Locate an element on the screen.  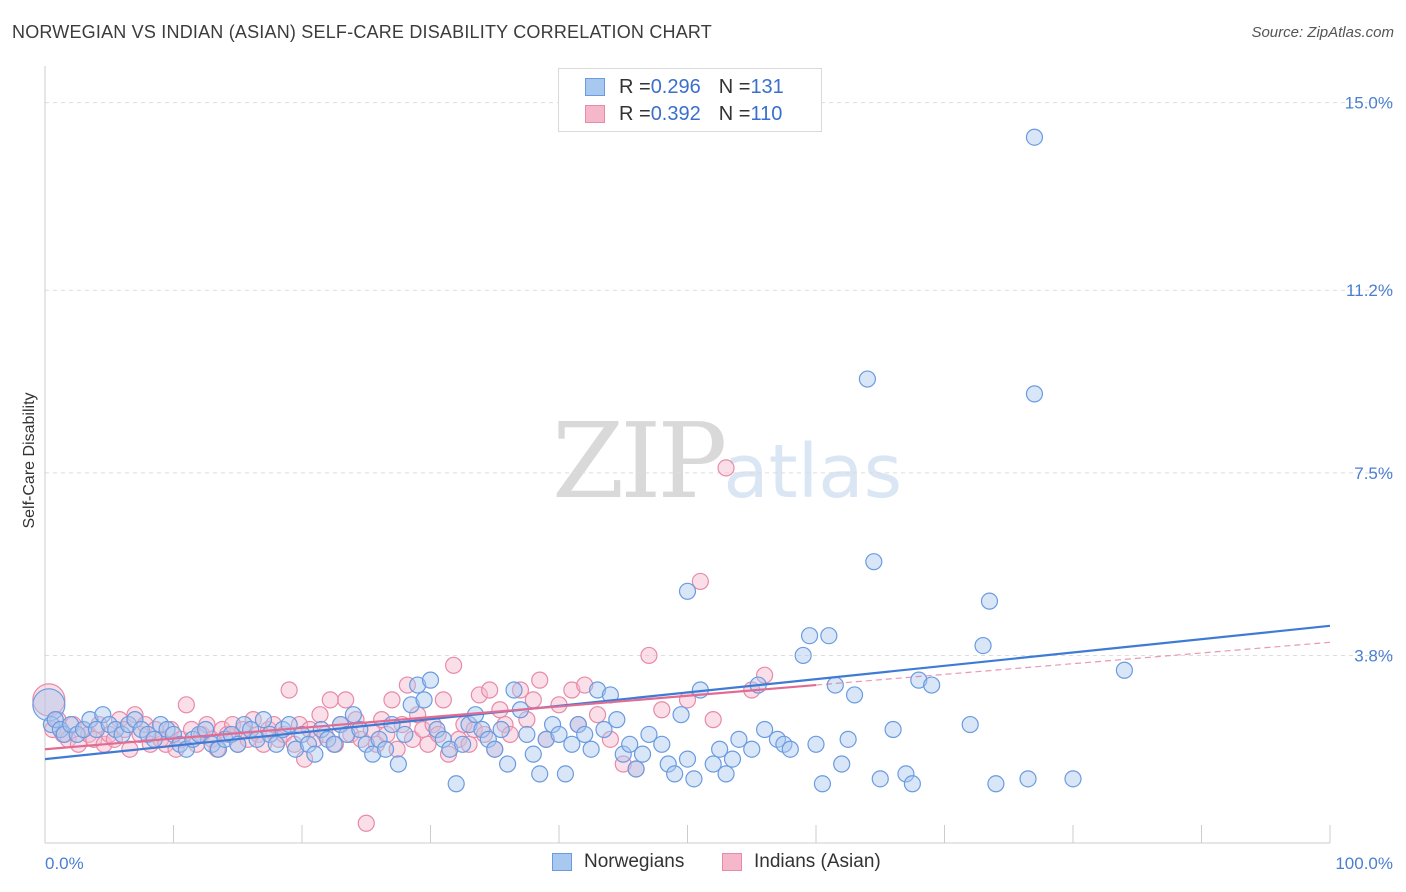
legend-n-value: 110 is located at coordinates (766, 113).